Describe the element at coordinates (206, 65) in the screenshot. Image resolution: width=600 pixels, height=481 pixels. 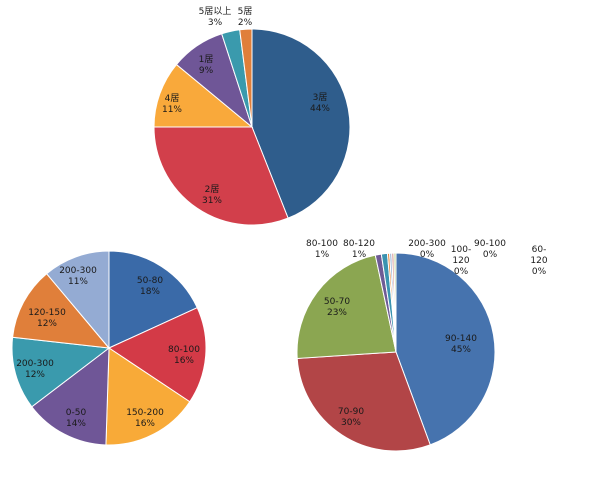
I see `slice-label-1: 1居 9%` at that location.